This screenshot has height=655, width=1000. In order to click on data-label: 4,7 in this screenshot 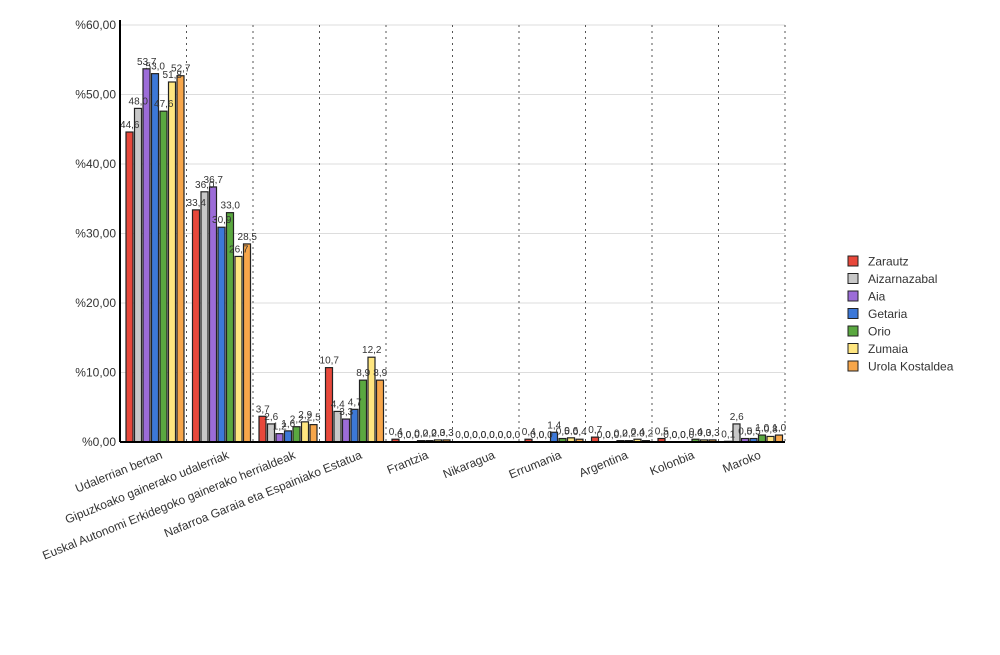, I will do `click(355, 402)`.